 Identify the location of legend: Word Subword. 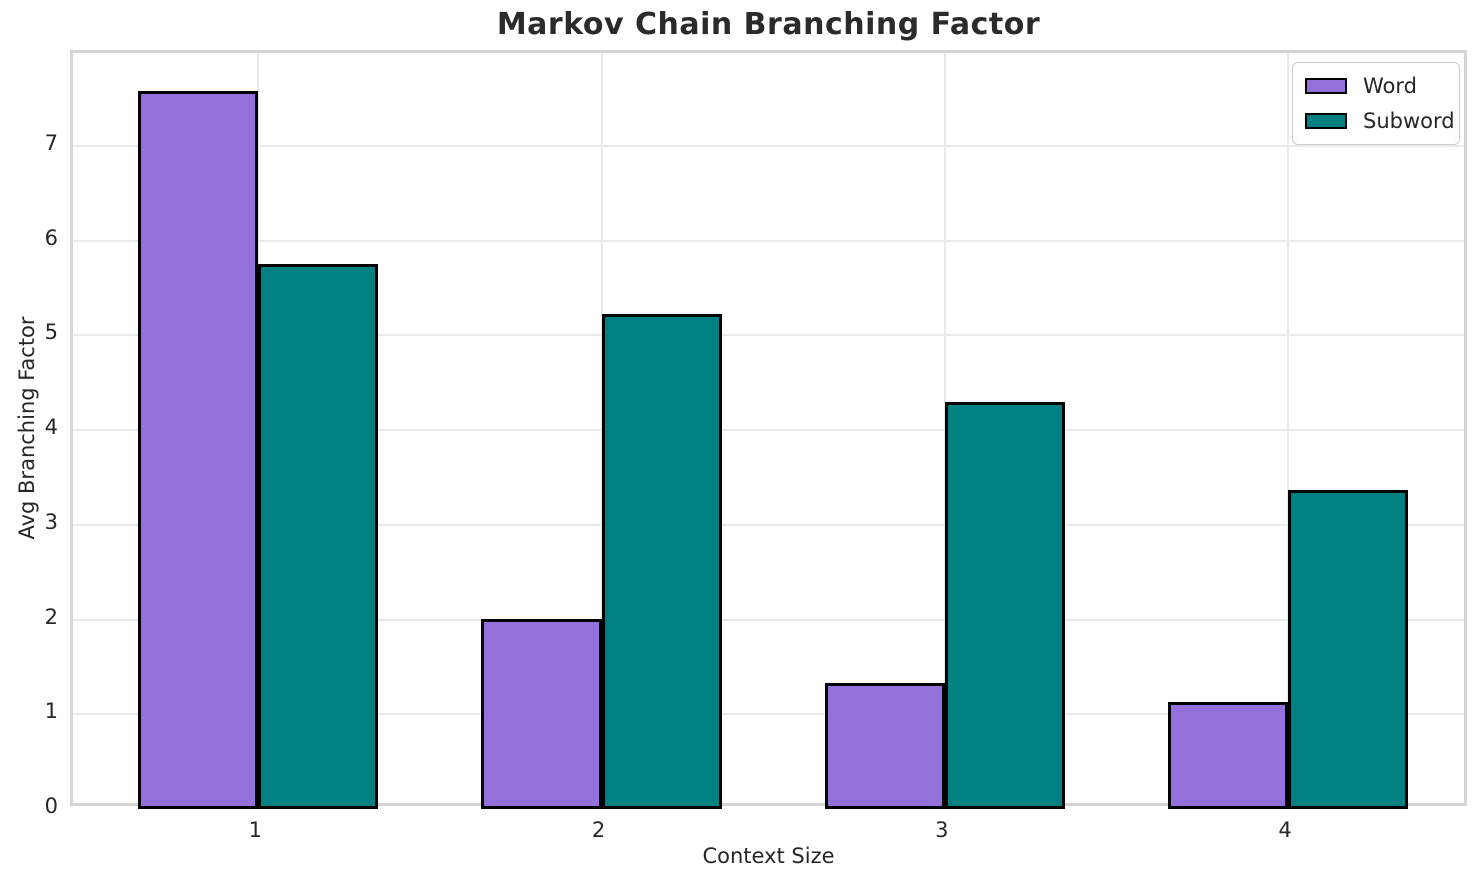
(1376, 103).